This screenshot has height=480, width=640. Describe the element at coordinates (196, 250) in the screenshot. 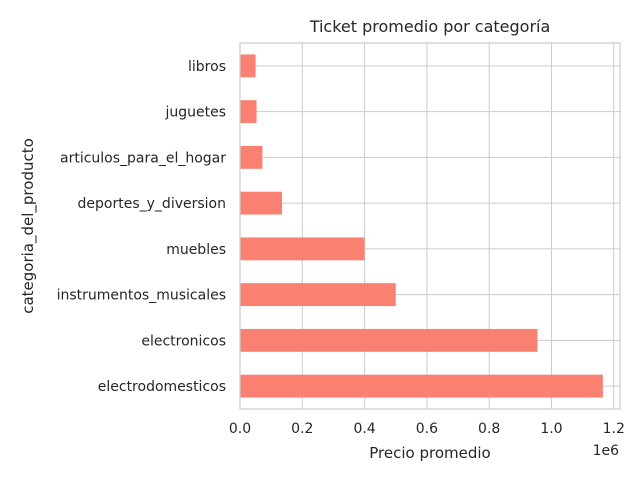

I see `y-tick-label: muebles` at that location.